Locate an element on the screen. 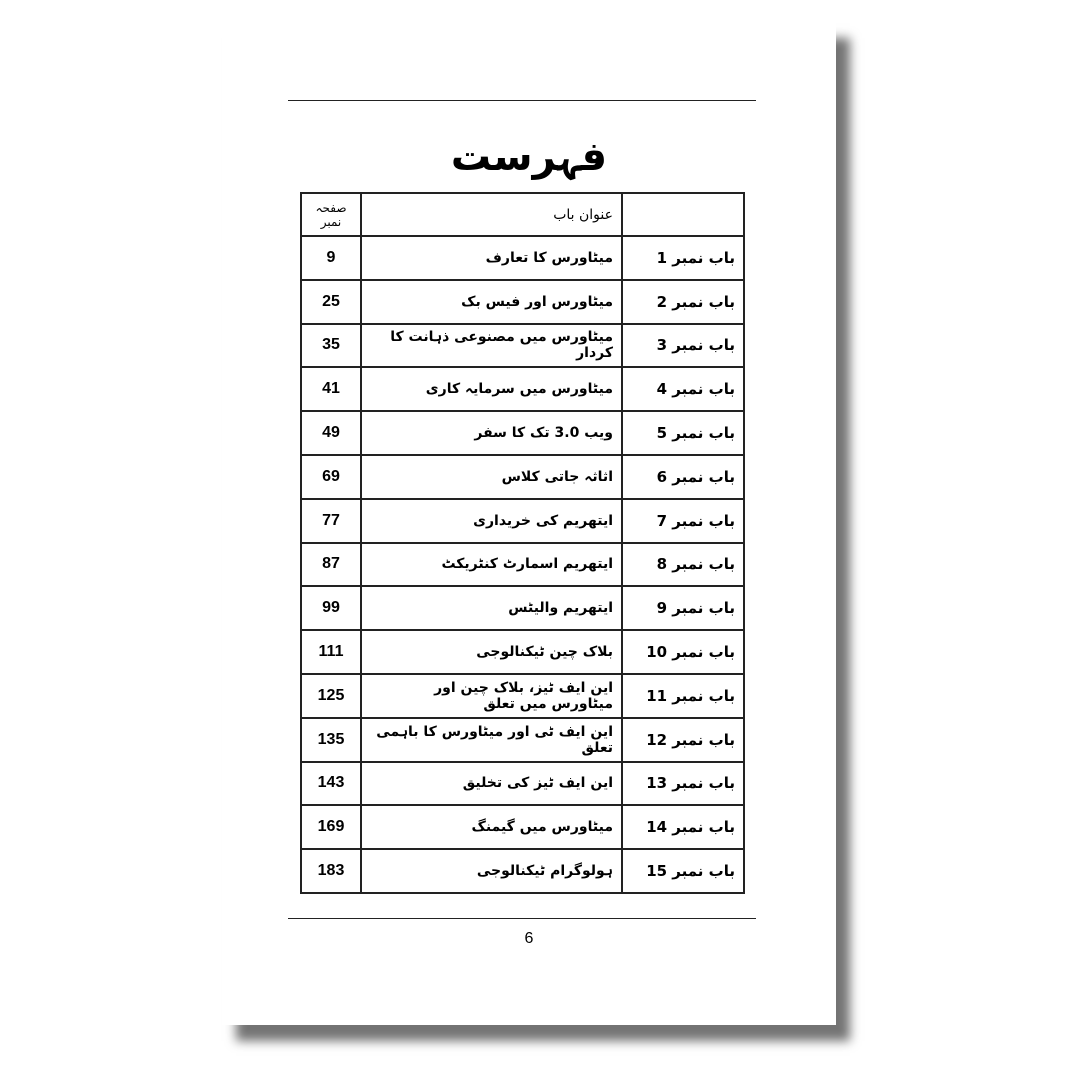 This screenshot has width=1080, height=1080. page-cell: 99 is located at coordinates (331, 608).